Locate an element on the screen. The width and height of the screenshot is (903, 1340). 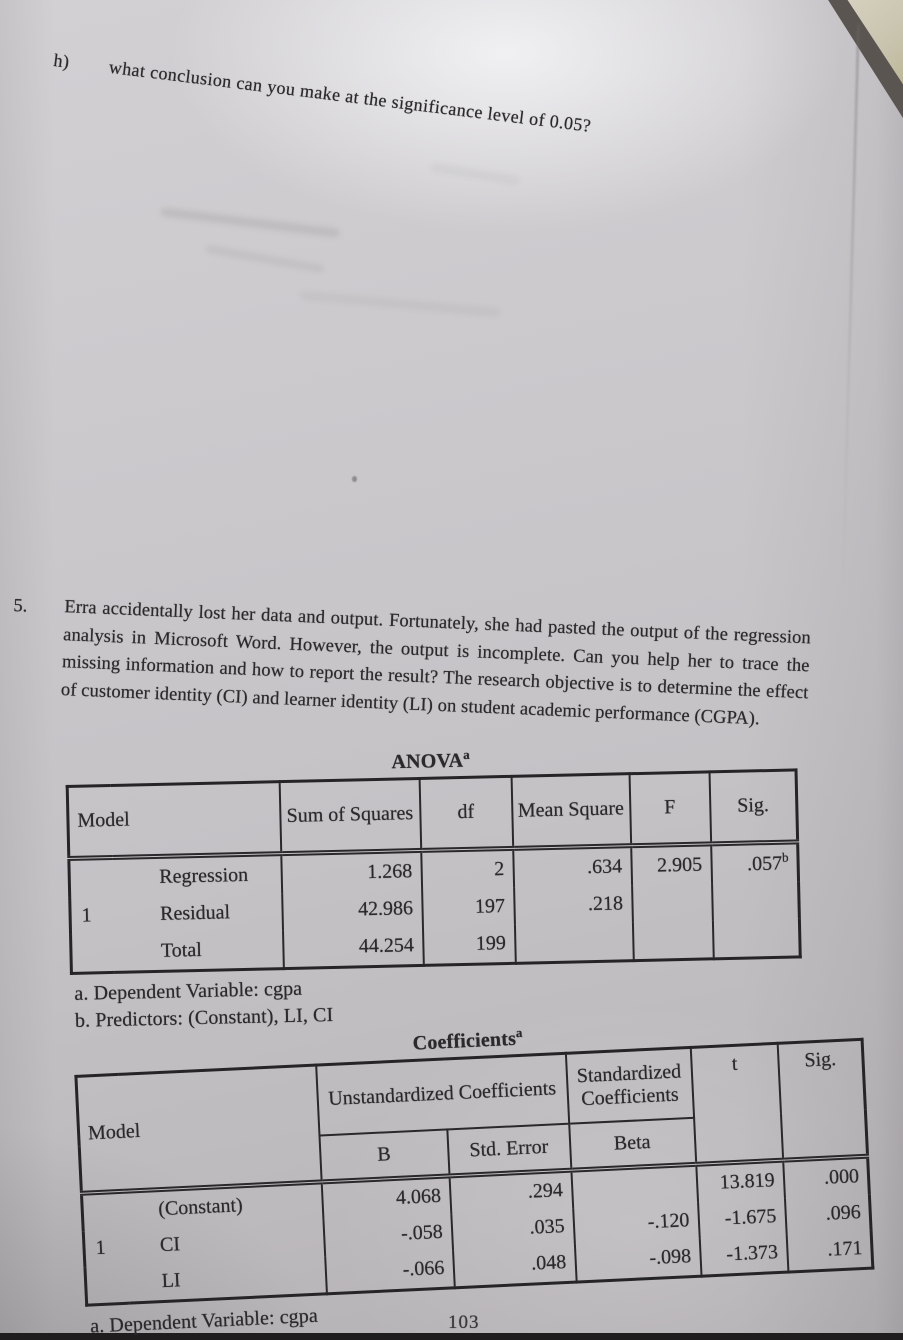
coefficients-header-beta: Beta is located at coordinates (632, 1143).